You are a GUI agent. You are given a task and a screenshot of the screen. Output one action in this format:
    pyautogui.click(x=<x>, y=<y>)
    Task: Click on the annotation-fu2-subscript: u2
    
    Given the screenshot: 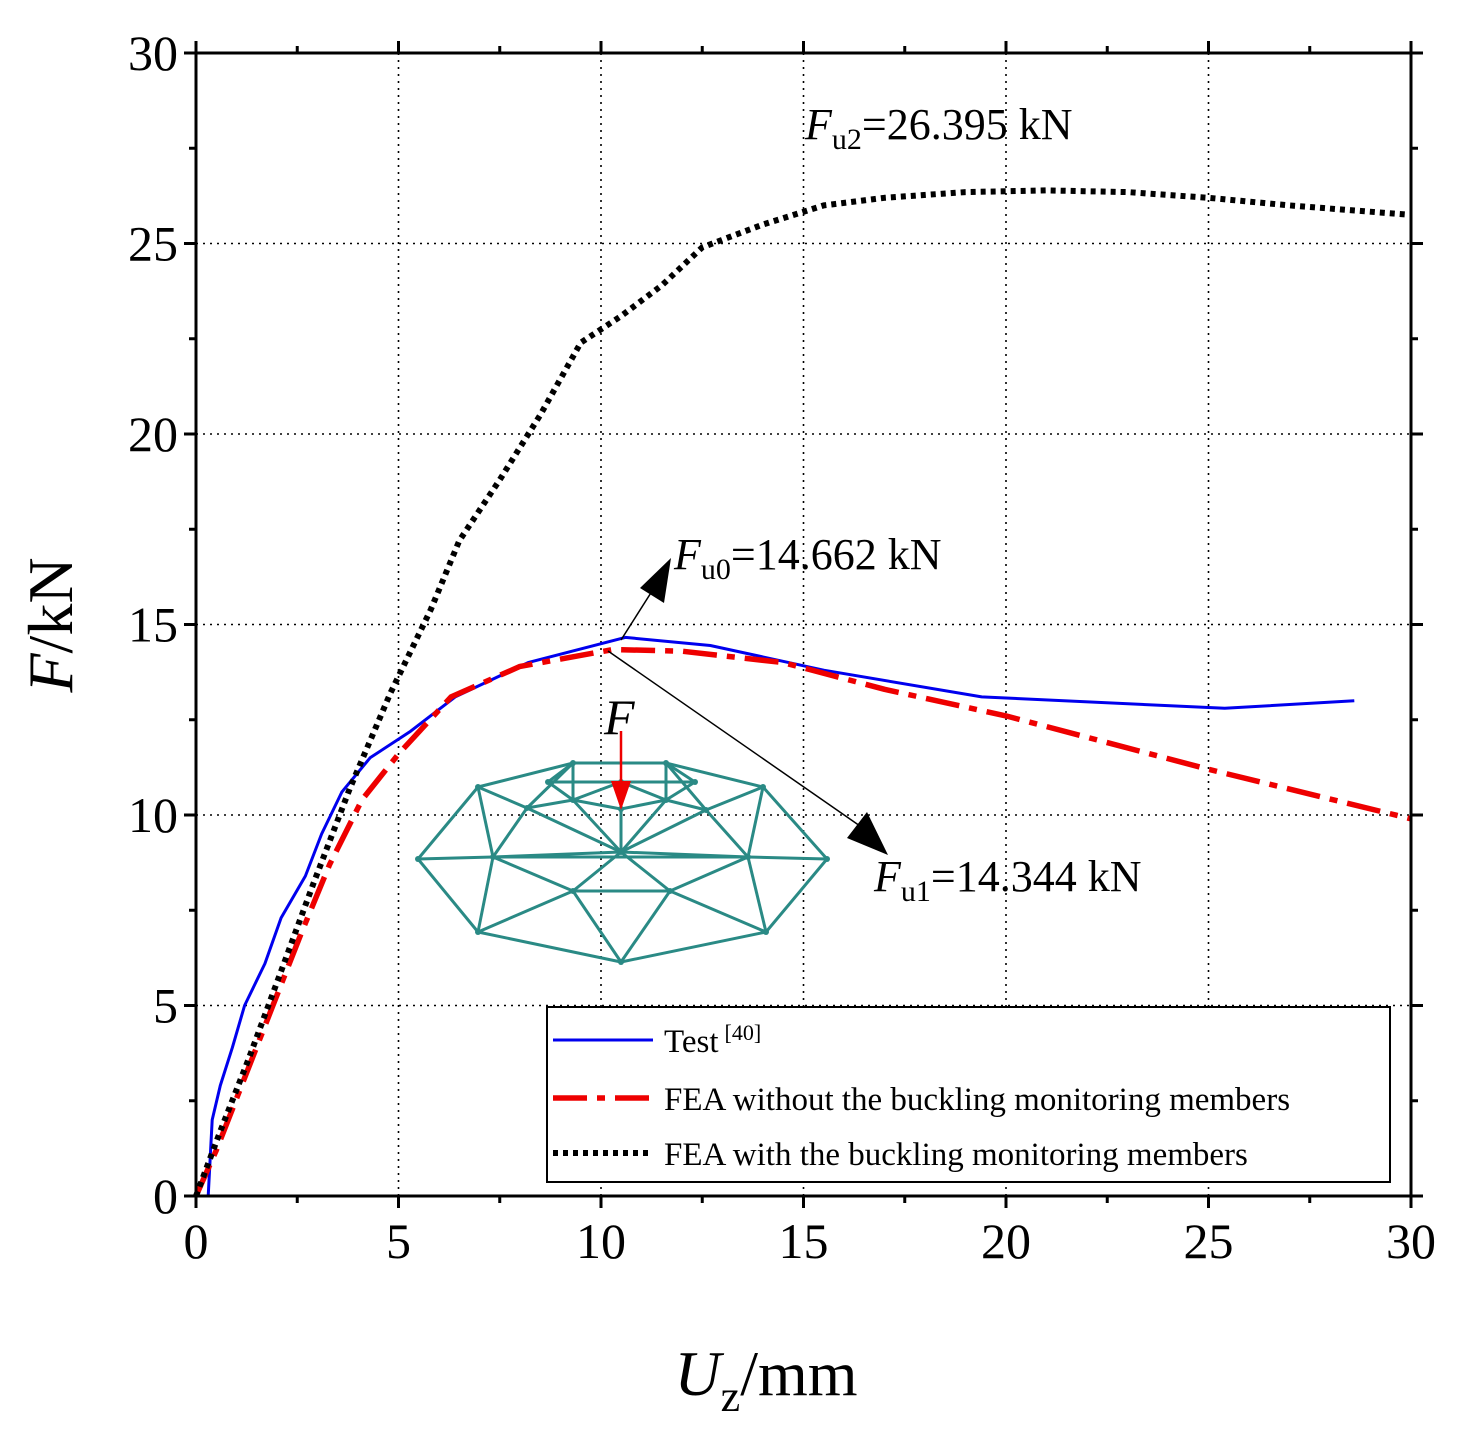 What is the action you would take?
    pyautogui.click(x=847, y=139)
    